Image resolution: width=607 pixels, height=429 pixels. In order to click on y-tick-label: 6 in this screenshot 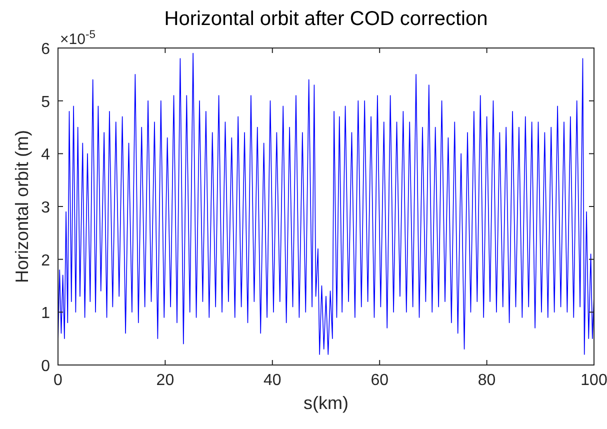, I will do `click(45, 49)`.